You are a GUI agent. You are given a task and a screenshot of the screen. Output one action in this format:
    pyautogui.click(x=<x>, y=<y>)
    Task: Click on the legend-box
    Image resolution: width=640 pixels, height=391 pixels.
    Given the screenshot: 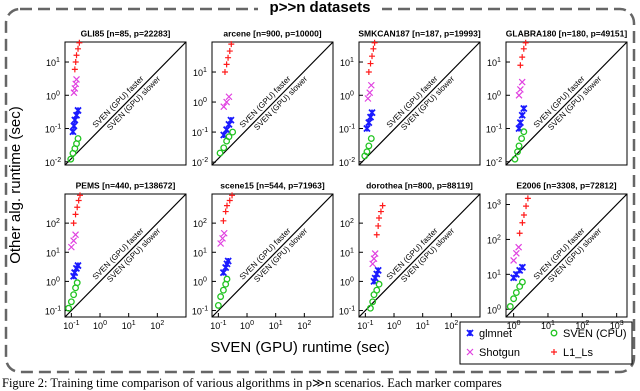 What is the action you would take?
    pyautogui.click(x=546, y=343)
    